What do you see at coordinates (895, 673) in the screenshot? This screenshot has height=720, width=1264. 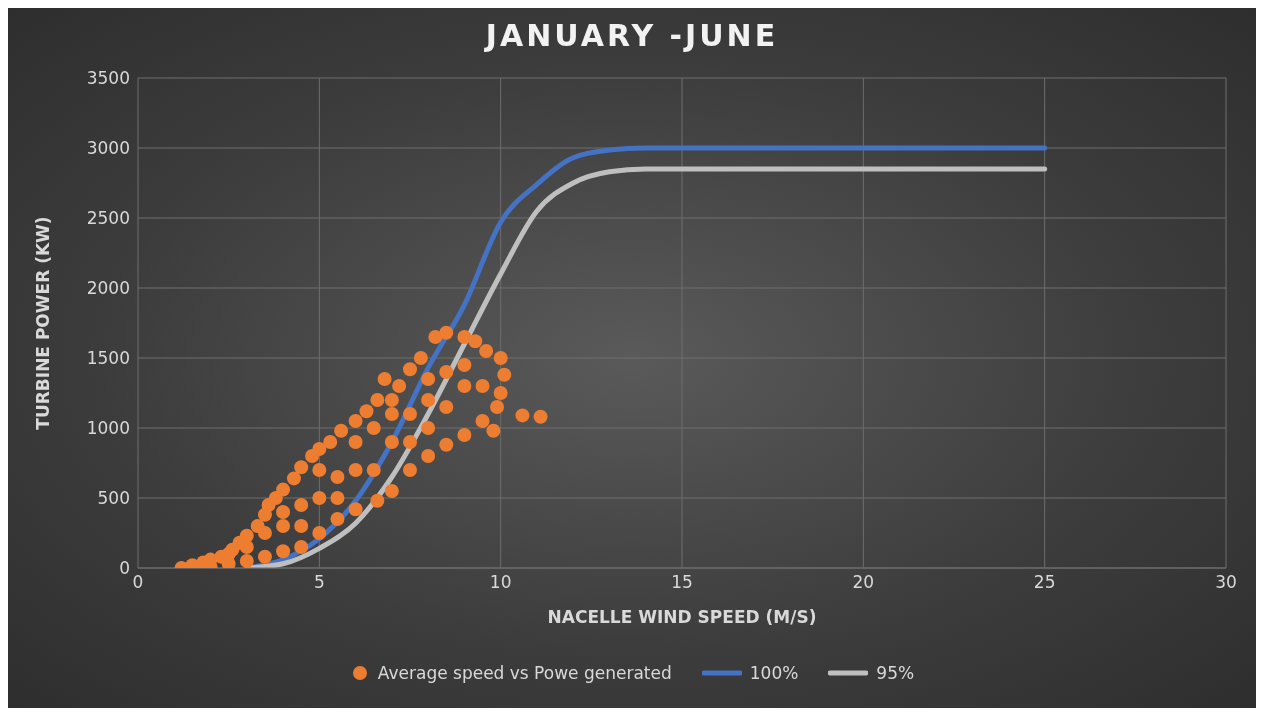 I see `legend-label: 95%` at bounding box center [895, 673].